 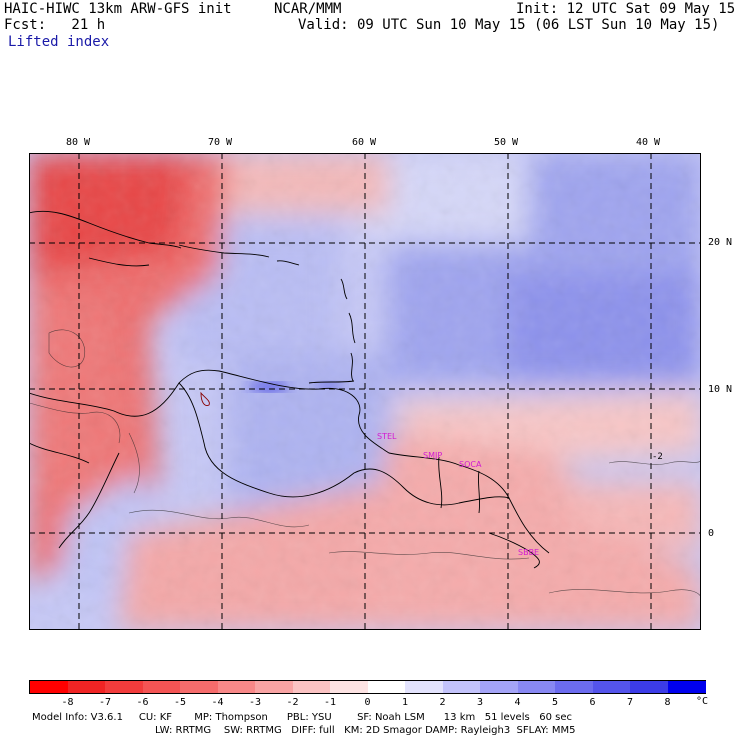 I want to click on colorbar-tick-label: 7, so click(x=630, y=702).